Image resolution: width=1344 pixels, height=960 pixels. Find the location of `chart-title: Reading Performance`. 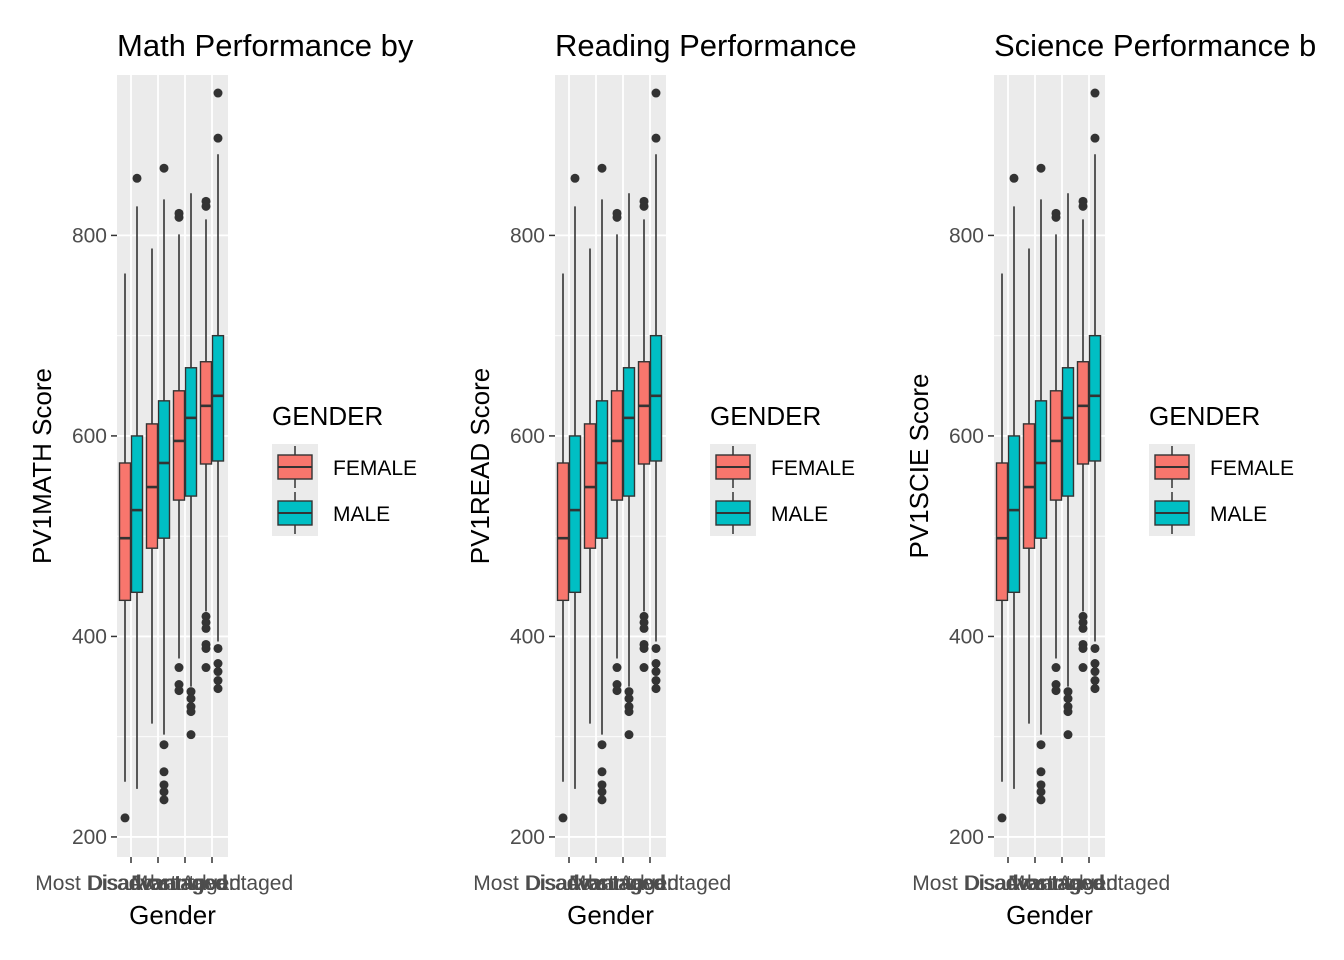

chart-title: Reading Performance is located at coordinates (706, 45).